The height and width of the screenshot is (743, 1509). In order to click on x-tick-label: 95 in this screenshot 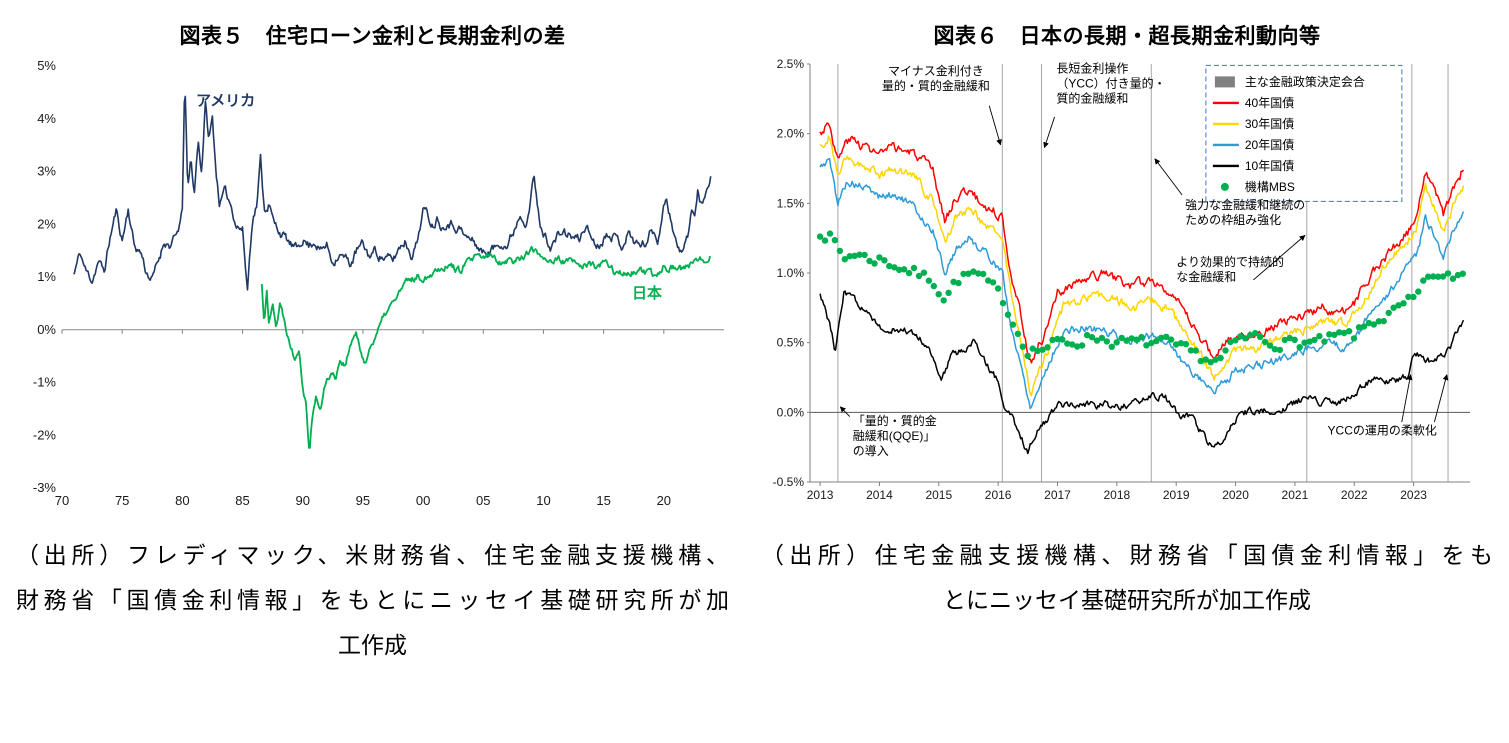, I will do `click(362, 500)`.